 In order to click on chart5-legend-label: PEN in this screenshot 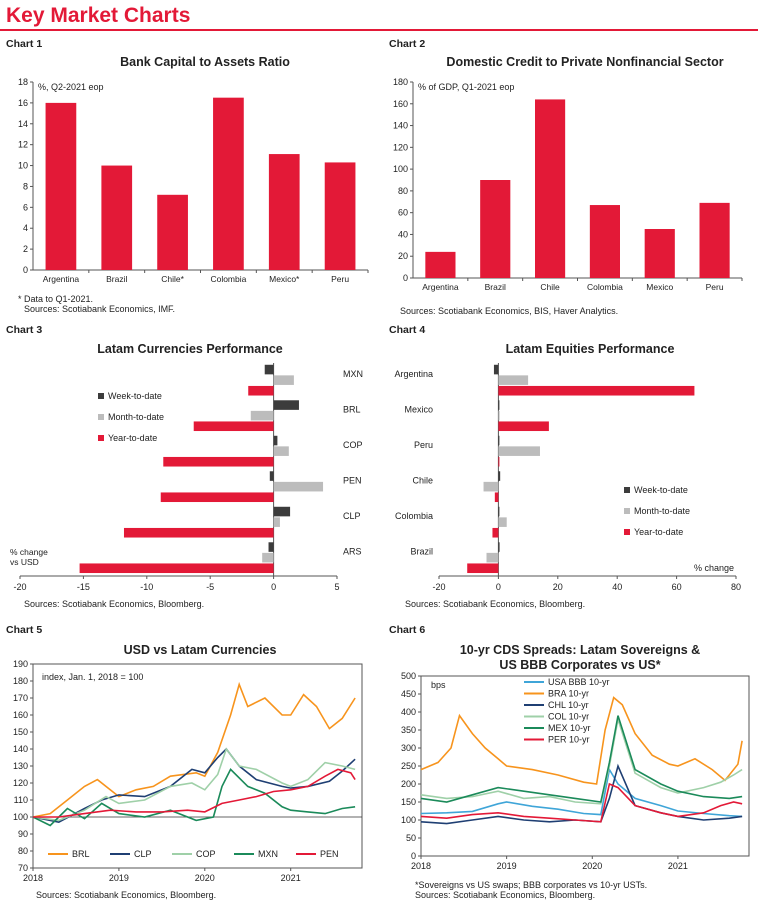, I will do `click(329, 854)`.